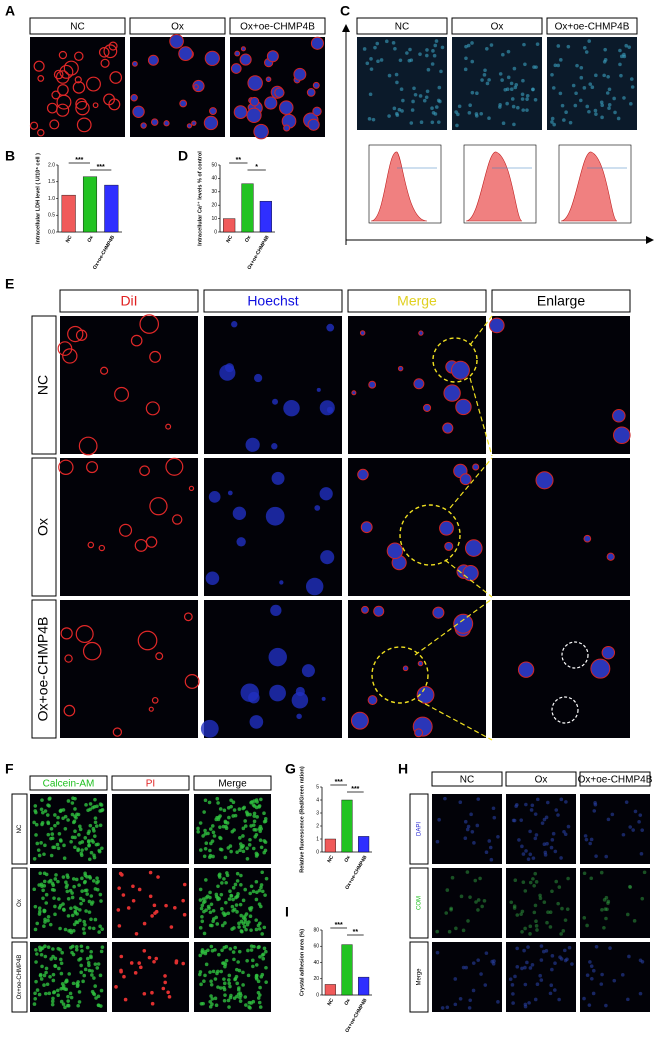 The image size is (661, 1054). Describe the element at coordinates (356, 932) in the screenshot. I see `significance-label: **` at that location.